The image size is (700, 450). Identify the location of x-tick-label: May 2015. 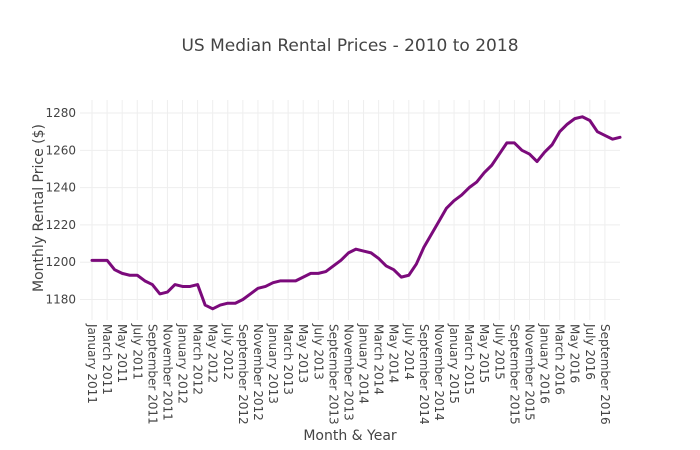
(484, 353).